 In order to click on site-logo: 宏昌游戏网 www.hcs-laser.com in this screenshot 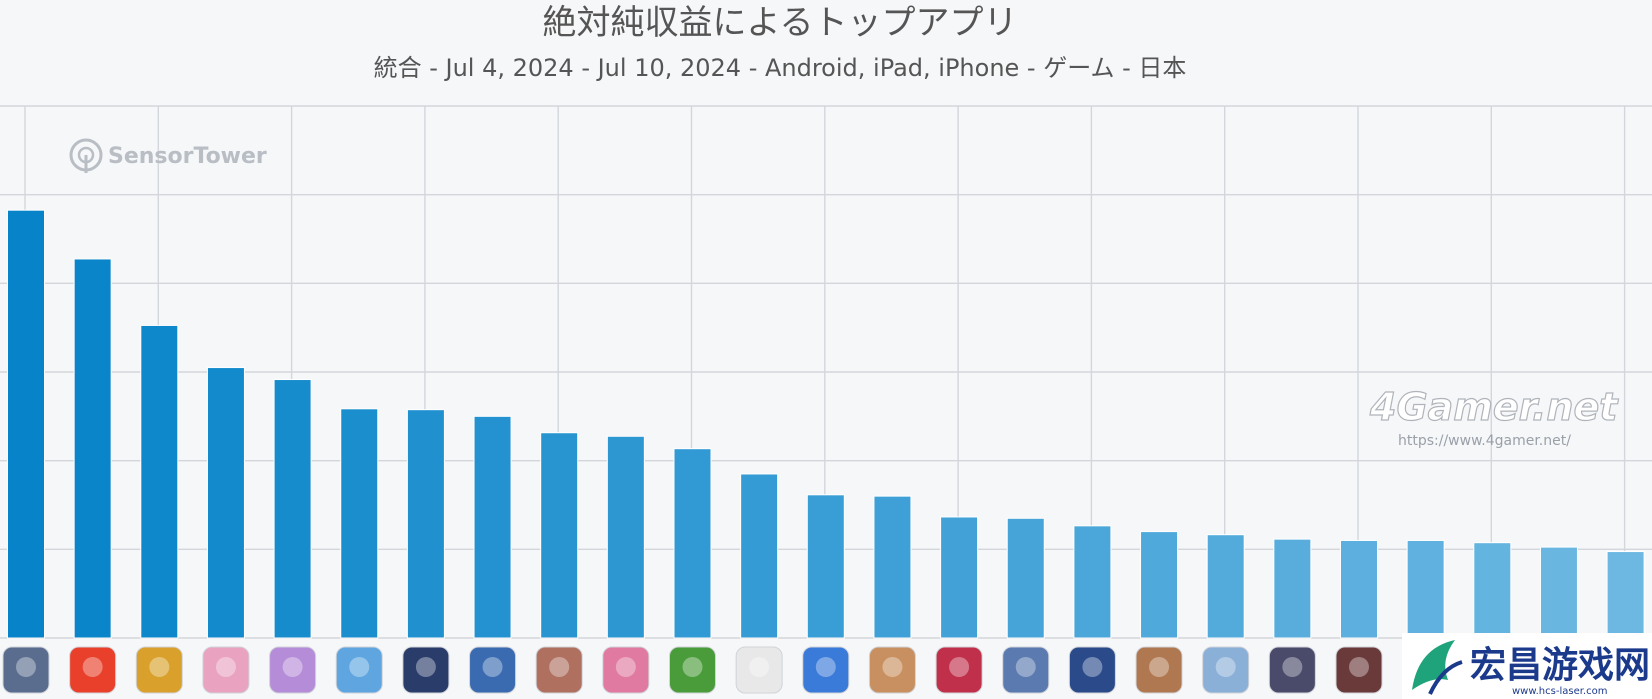, I will do `click(1527, 666)`.